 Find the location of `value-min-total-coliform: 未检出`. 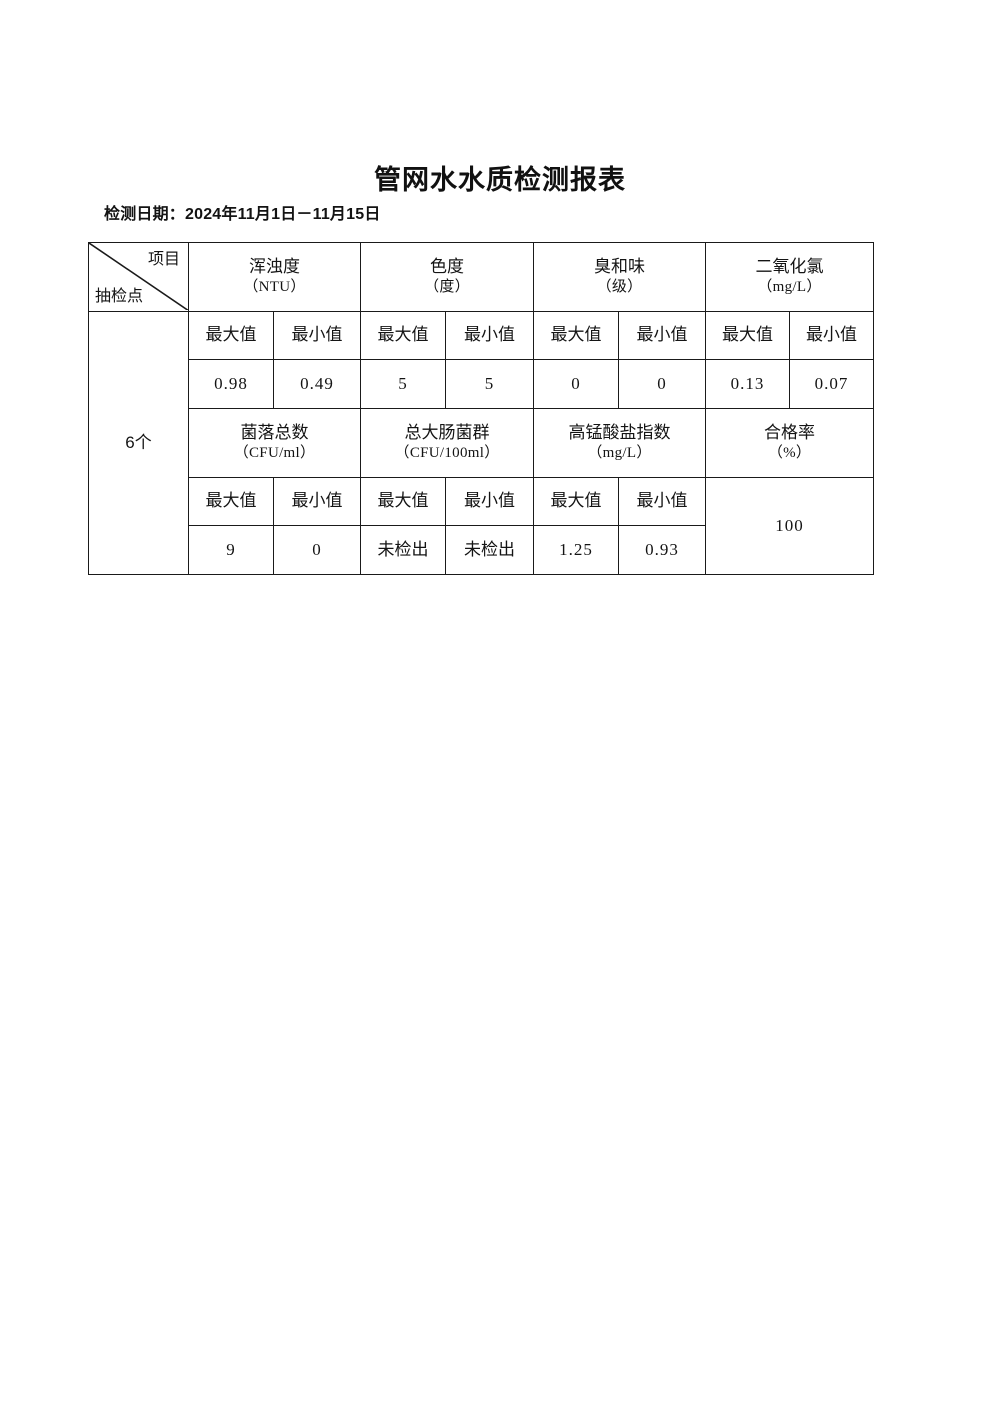

value-min-total-coliform: 未检出 is located at coordinates (490, 550).